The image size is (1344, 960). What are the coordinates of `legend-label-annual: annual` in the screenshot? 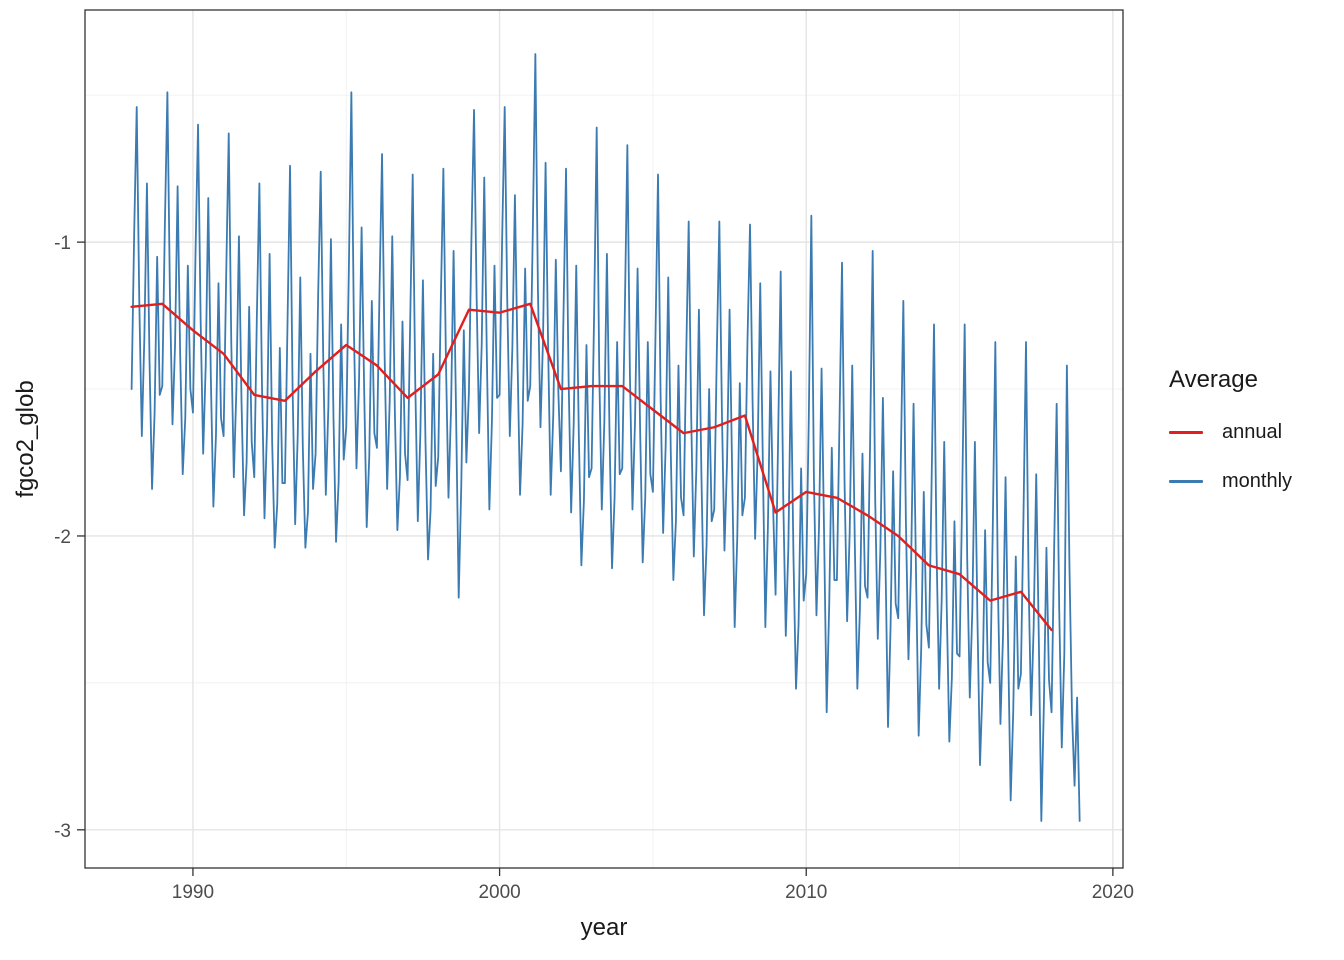 It's located at (1252, 432).